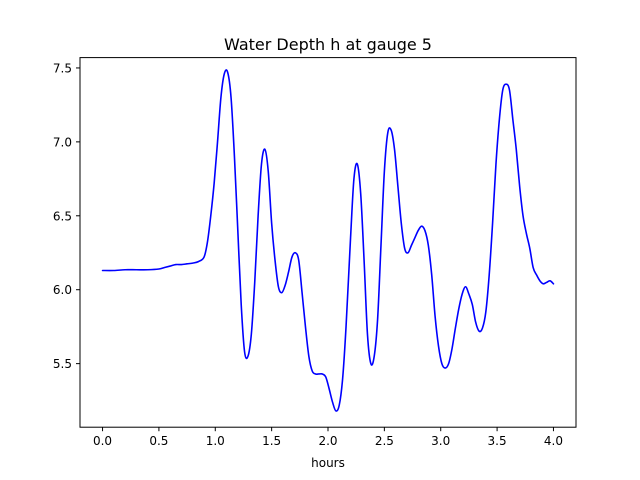 The width and height of the screenshot is (640, 480). What do you see at coordinates (62, 142) in the screenshot?
I see `y-tick-label: 7.0` at bounding box center [62, 142].